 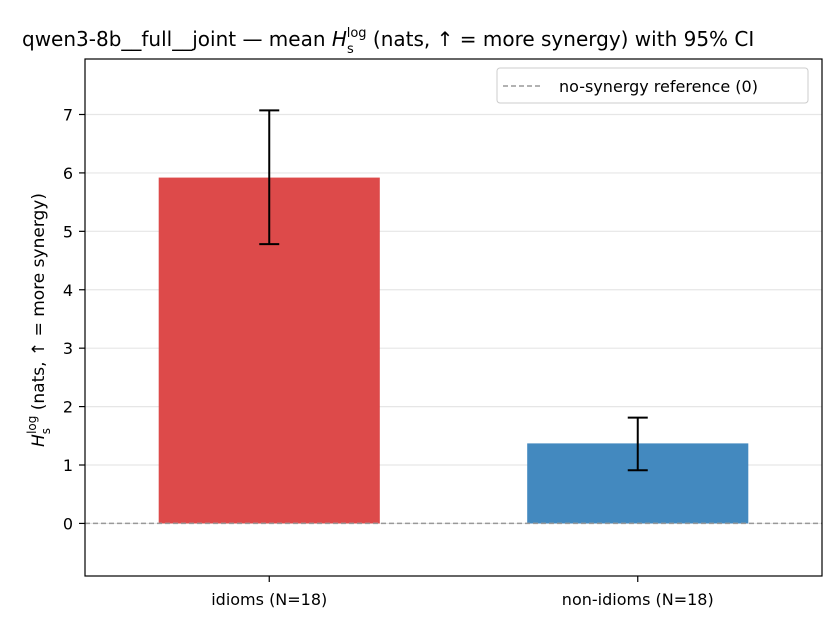 I want to click on y-tick-label: 2, so click(x=68, y=407).